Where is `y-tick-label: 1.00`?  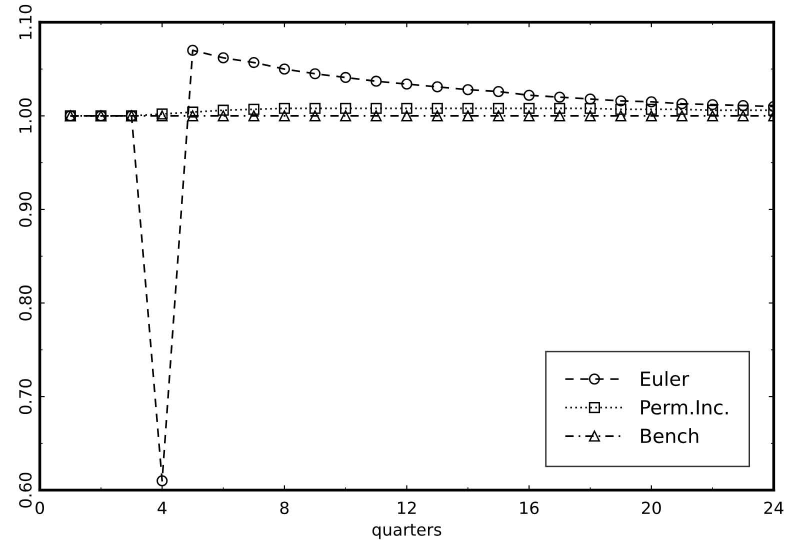
y-tick-label: 1.00 is located at coordinates (25, 115).